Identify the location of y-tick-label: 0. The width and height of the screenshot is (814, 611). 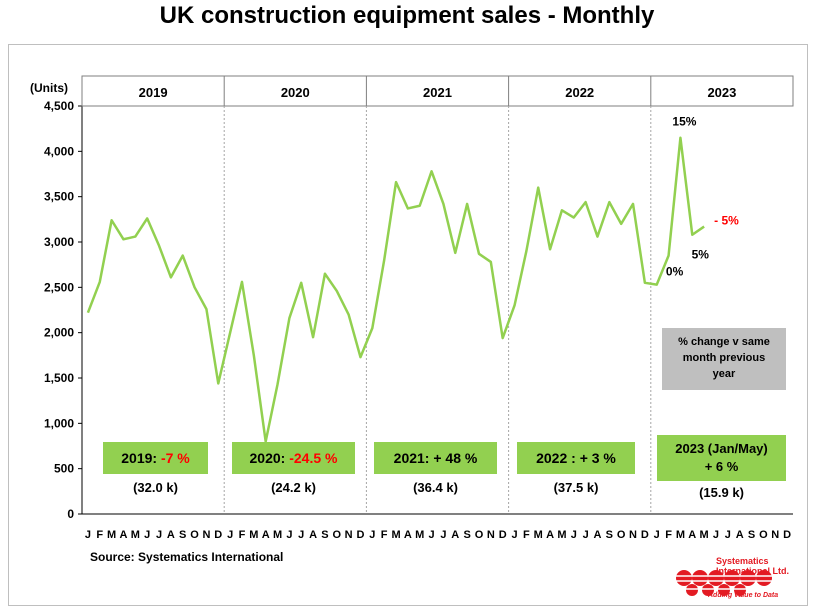
(70, 514).